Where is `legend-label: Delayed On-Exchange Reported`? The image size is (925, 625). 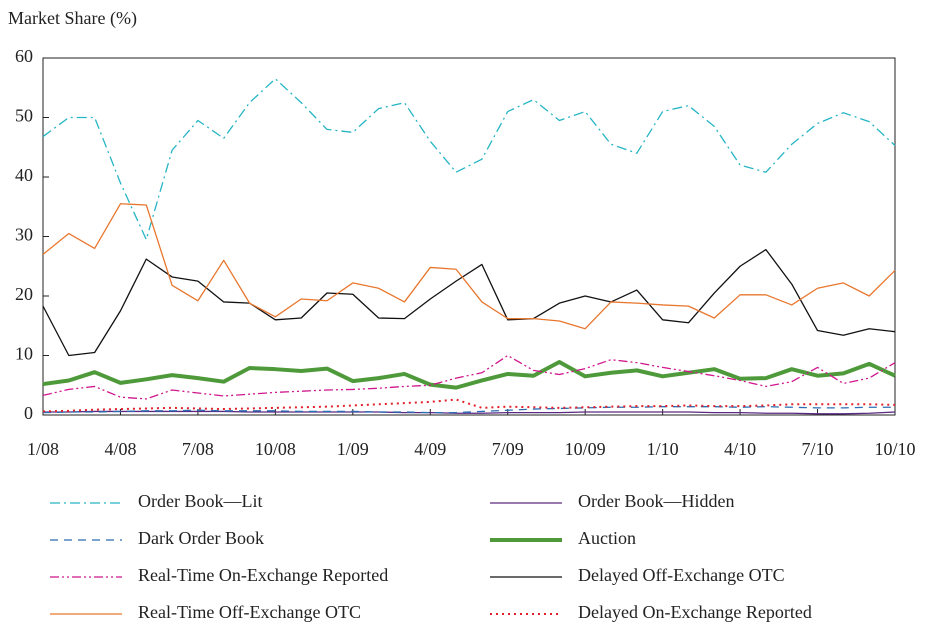 legend-label: Delayed On-Exchange Reported is located at coordinates (695, 612).